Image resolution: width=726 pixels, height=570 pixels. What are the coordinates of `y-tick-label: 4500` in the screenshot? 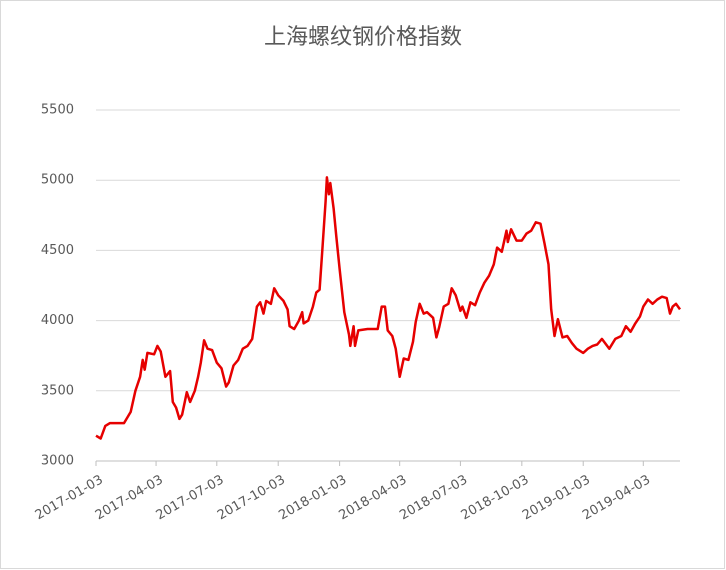 It's located at (57, 250).